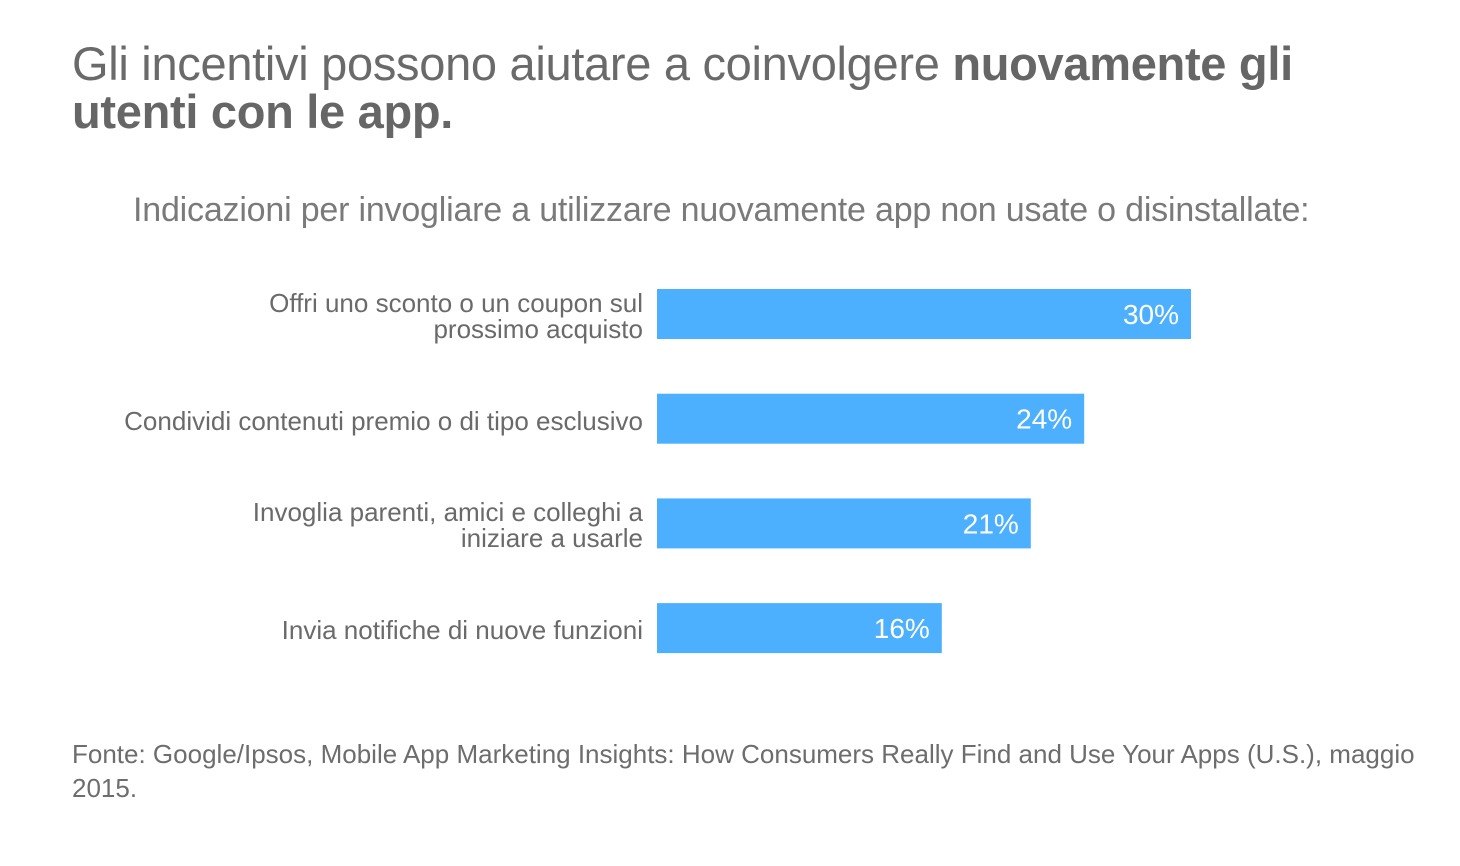 Image resolution: width=1460 pixels, height=866 pixels. Describe the element at coordinates (1044, 419) in the screenshot. I see `bar-value-label: 24%` at that location.